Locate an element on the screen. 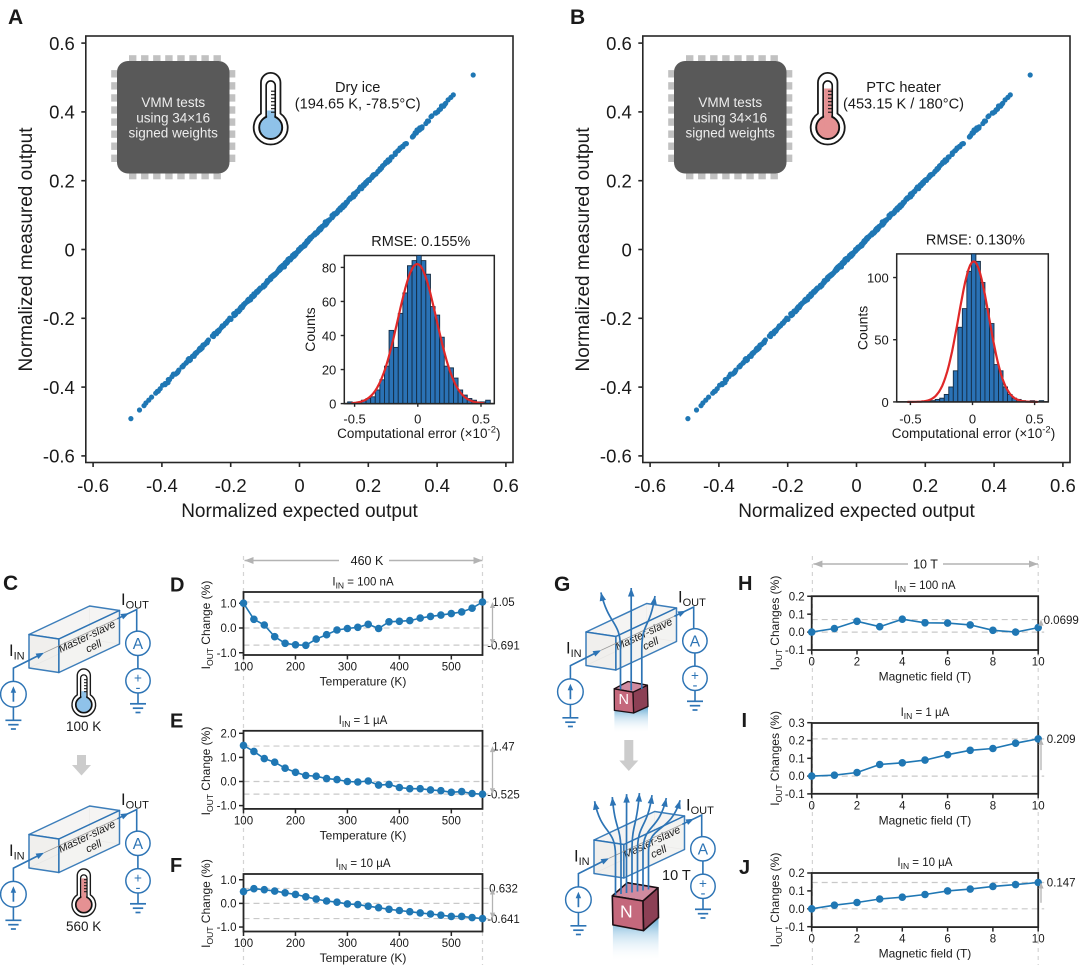 The width and height of the screenshot is (1080, 971). svg-text: signed weights is located at coordinates (731, 133).